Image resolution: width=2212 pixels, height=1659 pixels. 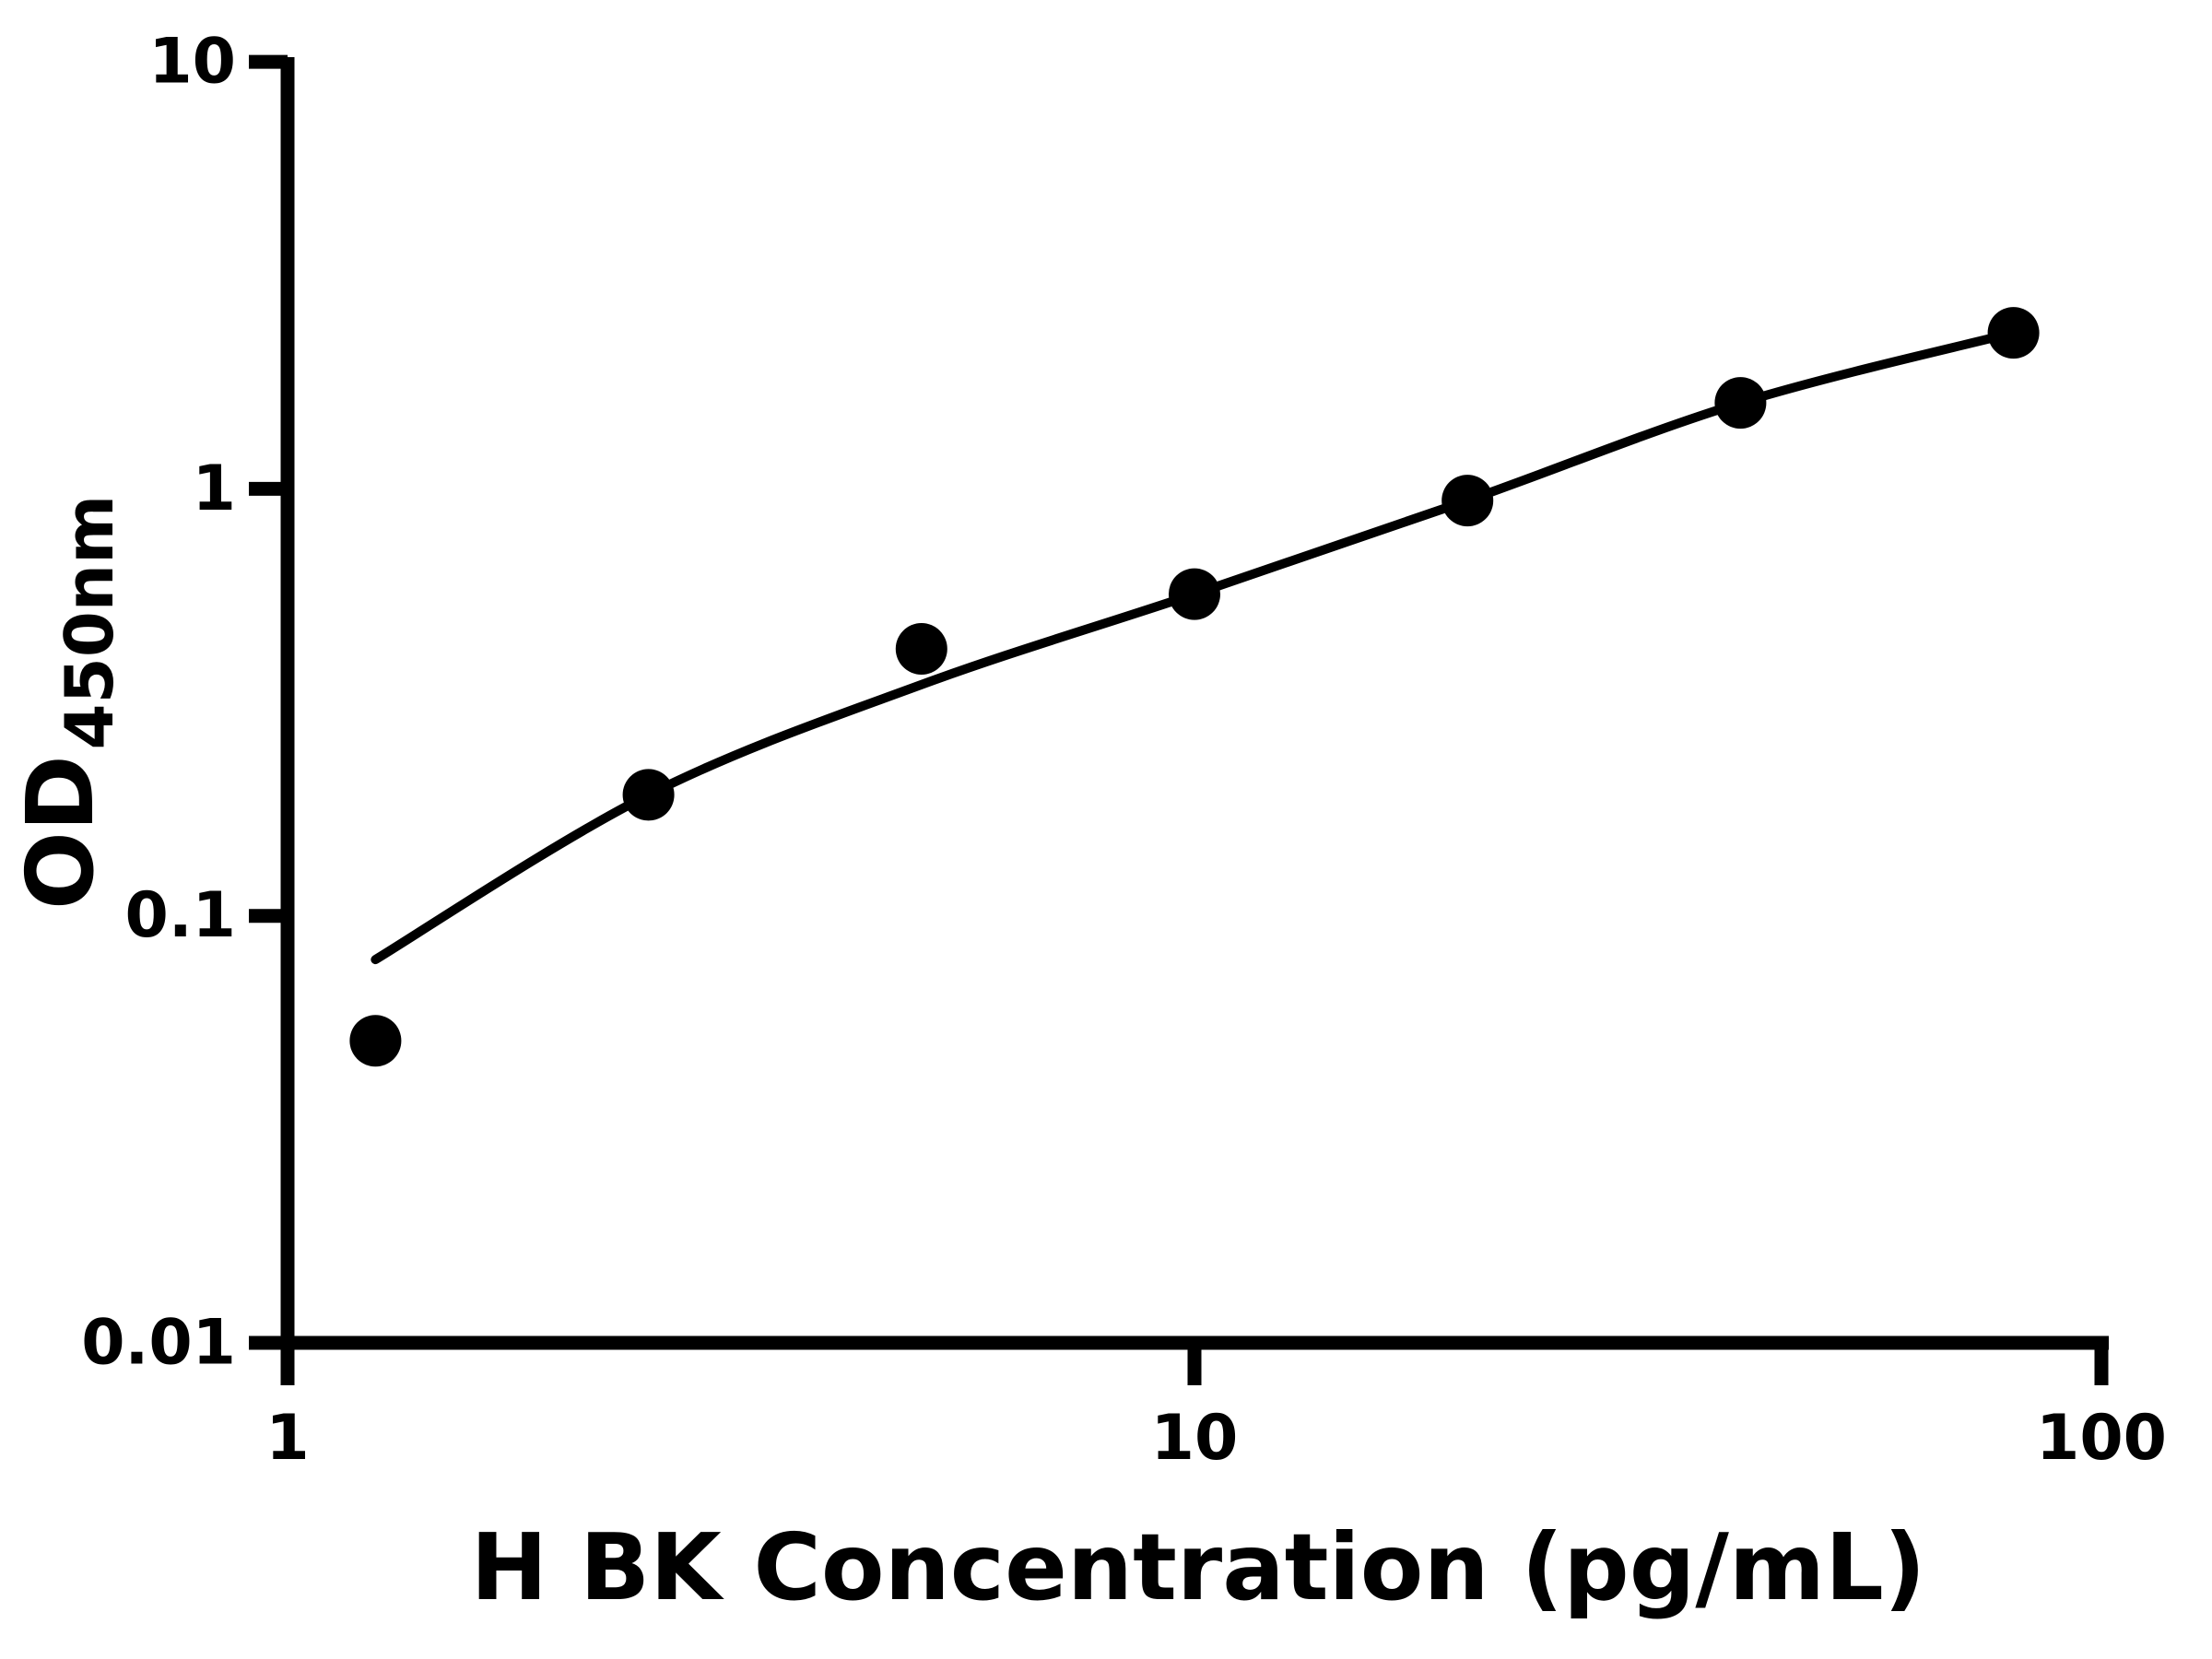 What do you see at coordinates (180, 915) in the screenshot?
I see `y-tick-label: 0.1` at bounding box center [180, 915].